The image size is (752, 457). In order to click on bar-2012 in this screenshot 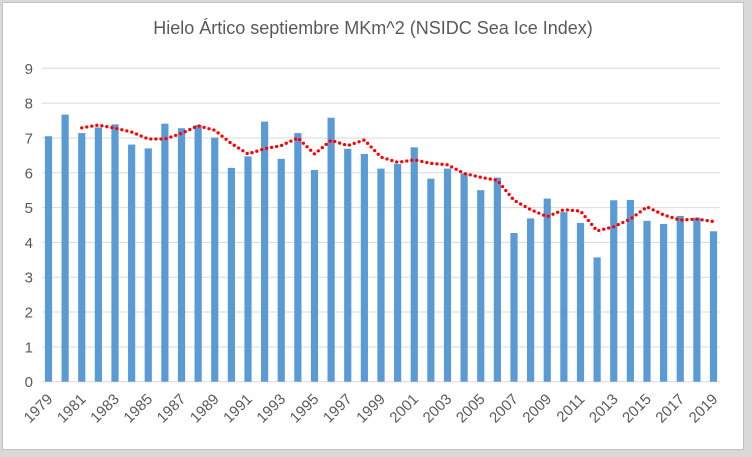, I will do `click(597, 319)`.